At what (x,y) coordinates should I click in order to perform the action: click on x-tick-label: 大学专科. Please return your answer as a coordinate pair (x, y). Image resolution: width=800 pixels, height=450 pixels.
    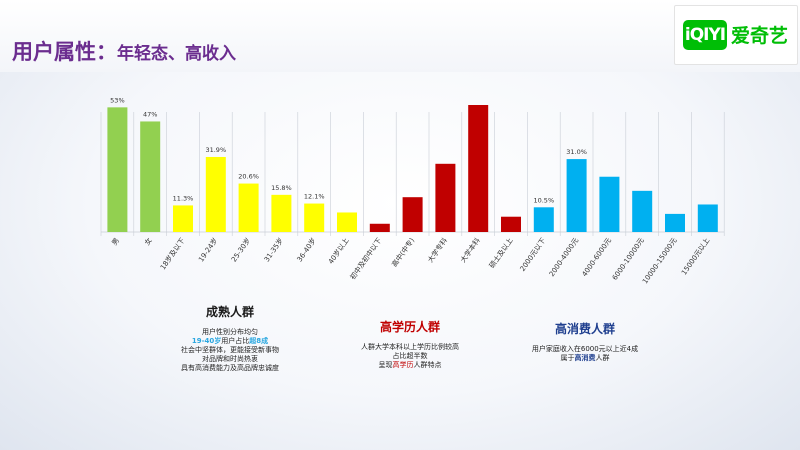
    Looking at the image, I should click on (437, 250).